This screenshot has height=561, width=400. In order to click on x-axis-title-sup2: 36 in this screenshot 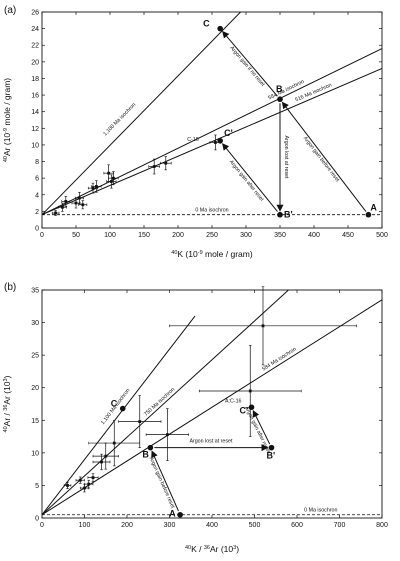, I will do `click(207, 548)`.